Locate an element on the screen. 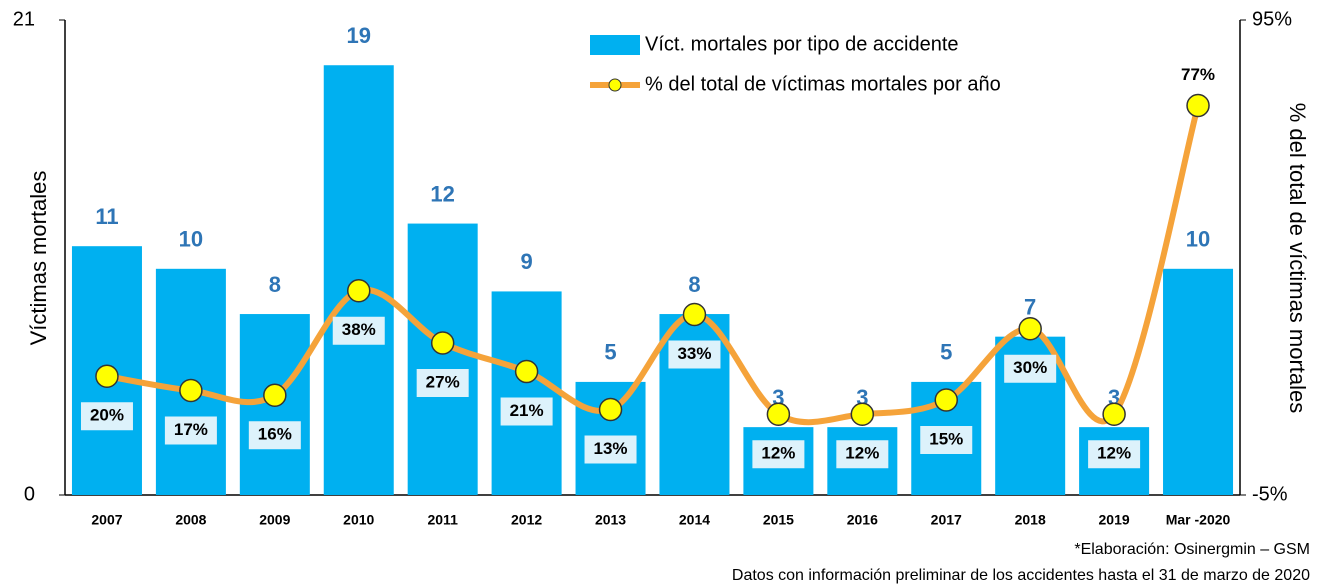  note: *Elaboración: Osinergmin – GSM is located at coordinates (1192, 549).